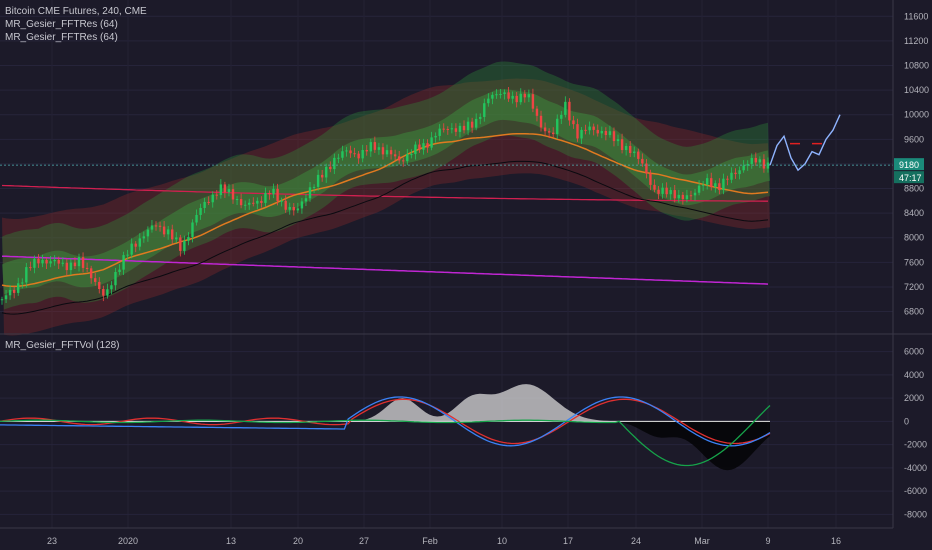  Describe the element at coordinates (76, 11) in the screenshot. I see `chart-title: Bitcoin CME Futures, 240, CME` at that location.